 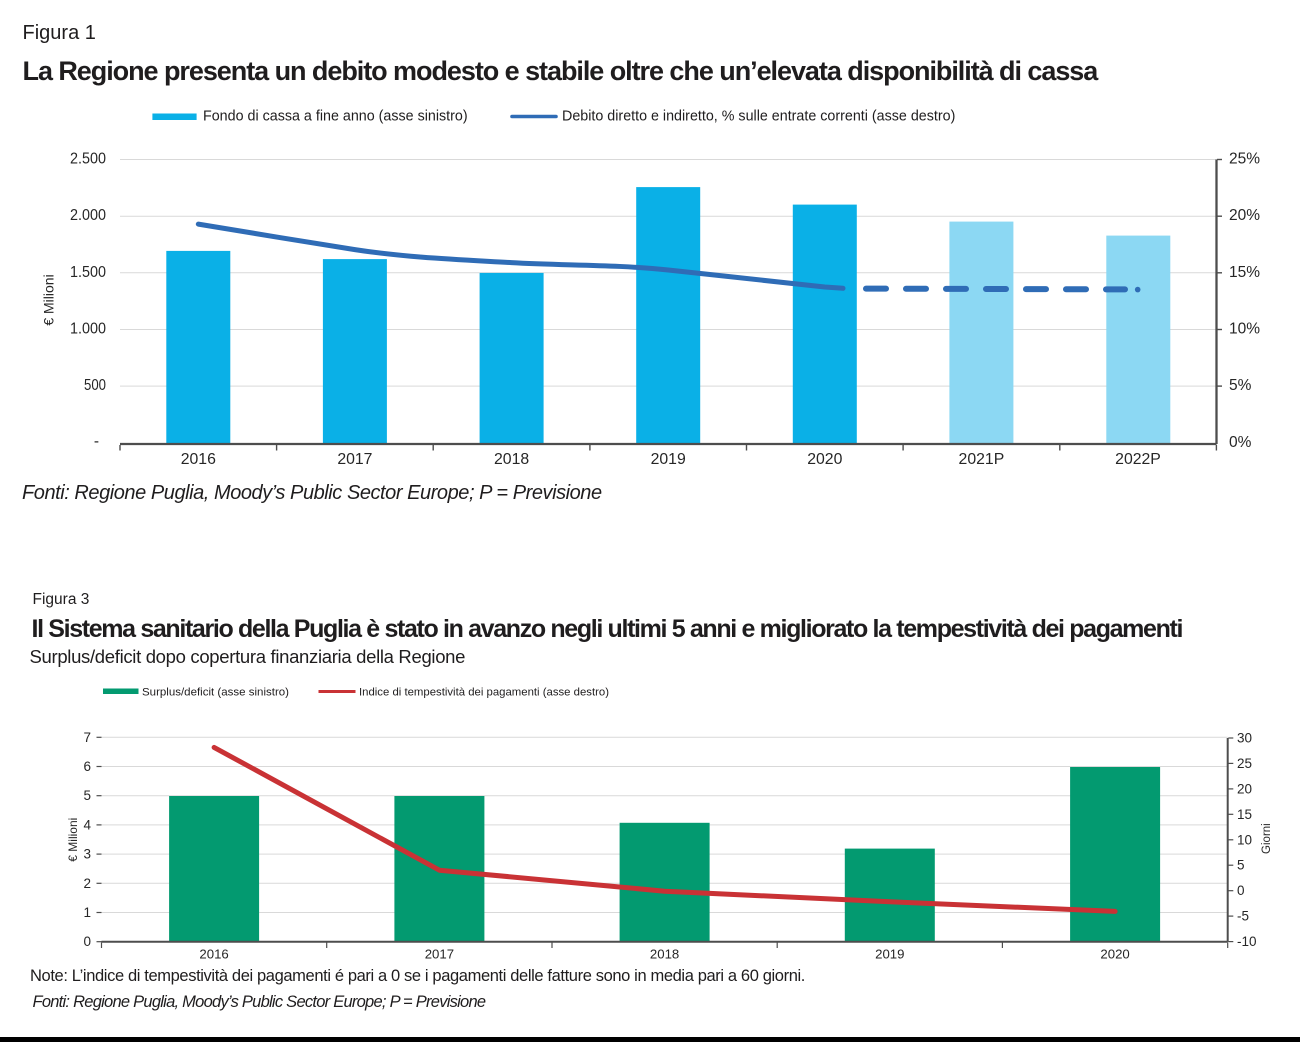 What do you see at coordinates (1240, 442) in the screenshot?
I see `svg-text: 0%` at bounding box center [1240, 442].